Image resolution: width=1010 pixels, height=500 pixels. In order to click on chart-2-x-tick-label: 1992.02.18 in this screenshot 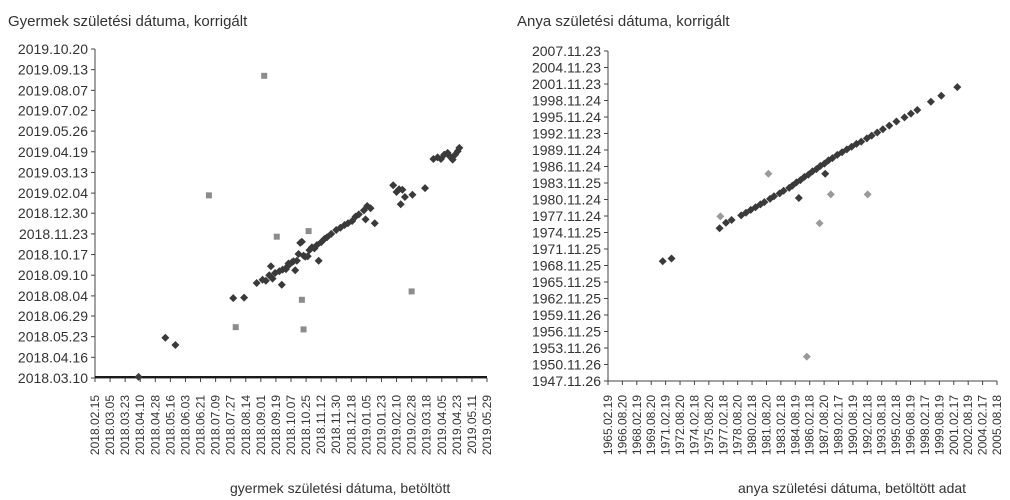, I will do `click(867, 425)`.